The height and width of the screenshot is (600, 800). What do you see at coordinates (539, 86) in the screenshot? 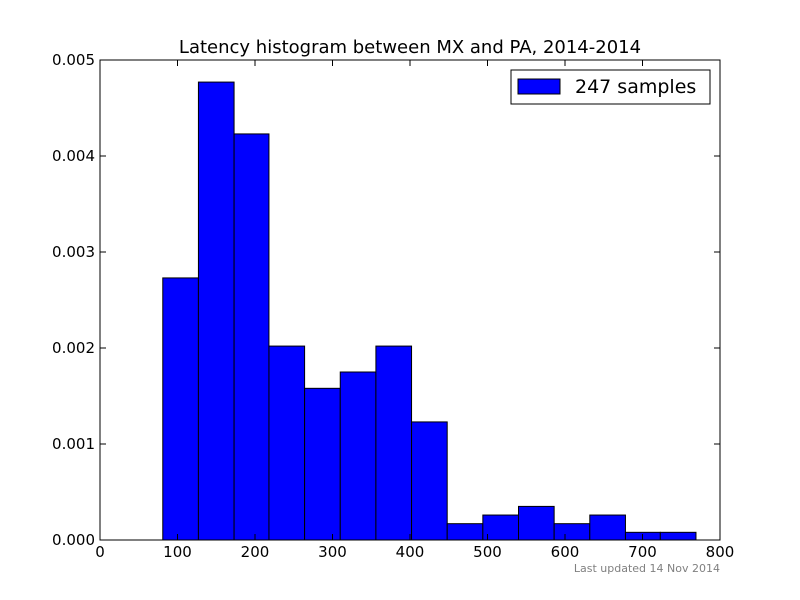
I see `legend-swatch` at bounding box center [539, 86].